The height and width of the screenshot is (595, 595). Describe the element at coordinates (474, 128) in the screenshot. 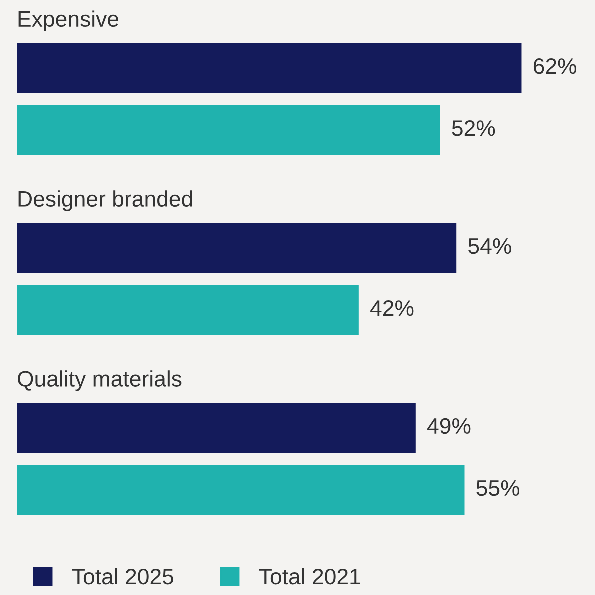

I see `data-label: 52%` at that location.